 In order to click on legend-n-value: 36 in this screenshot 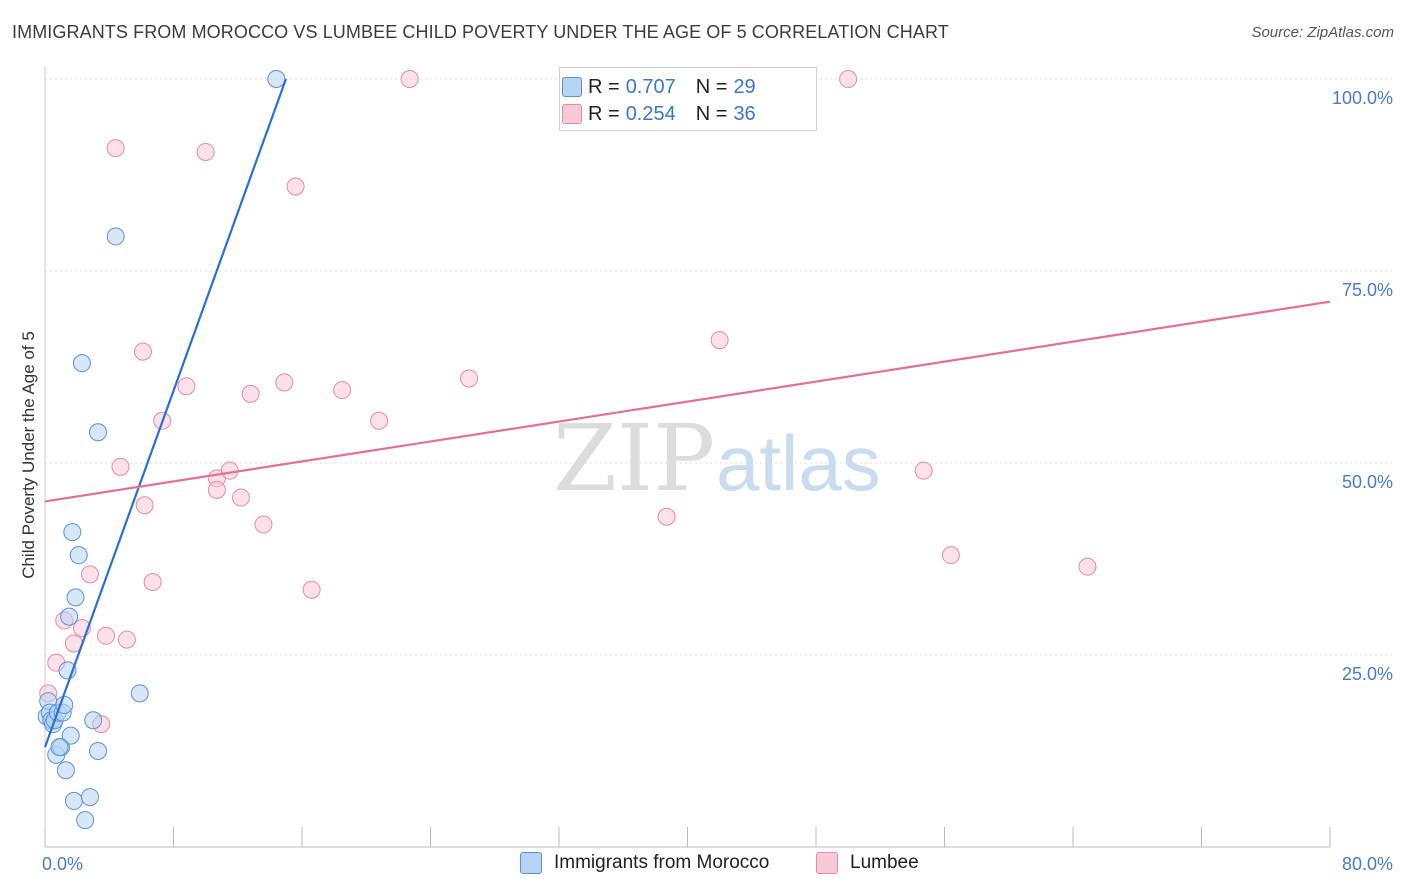, I will do `click(744, 113)`.